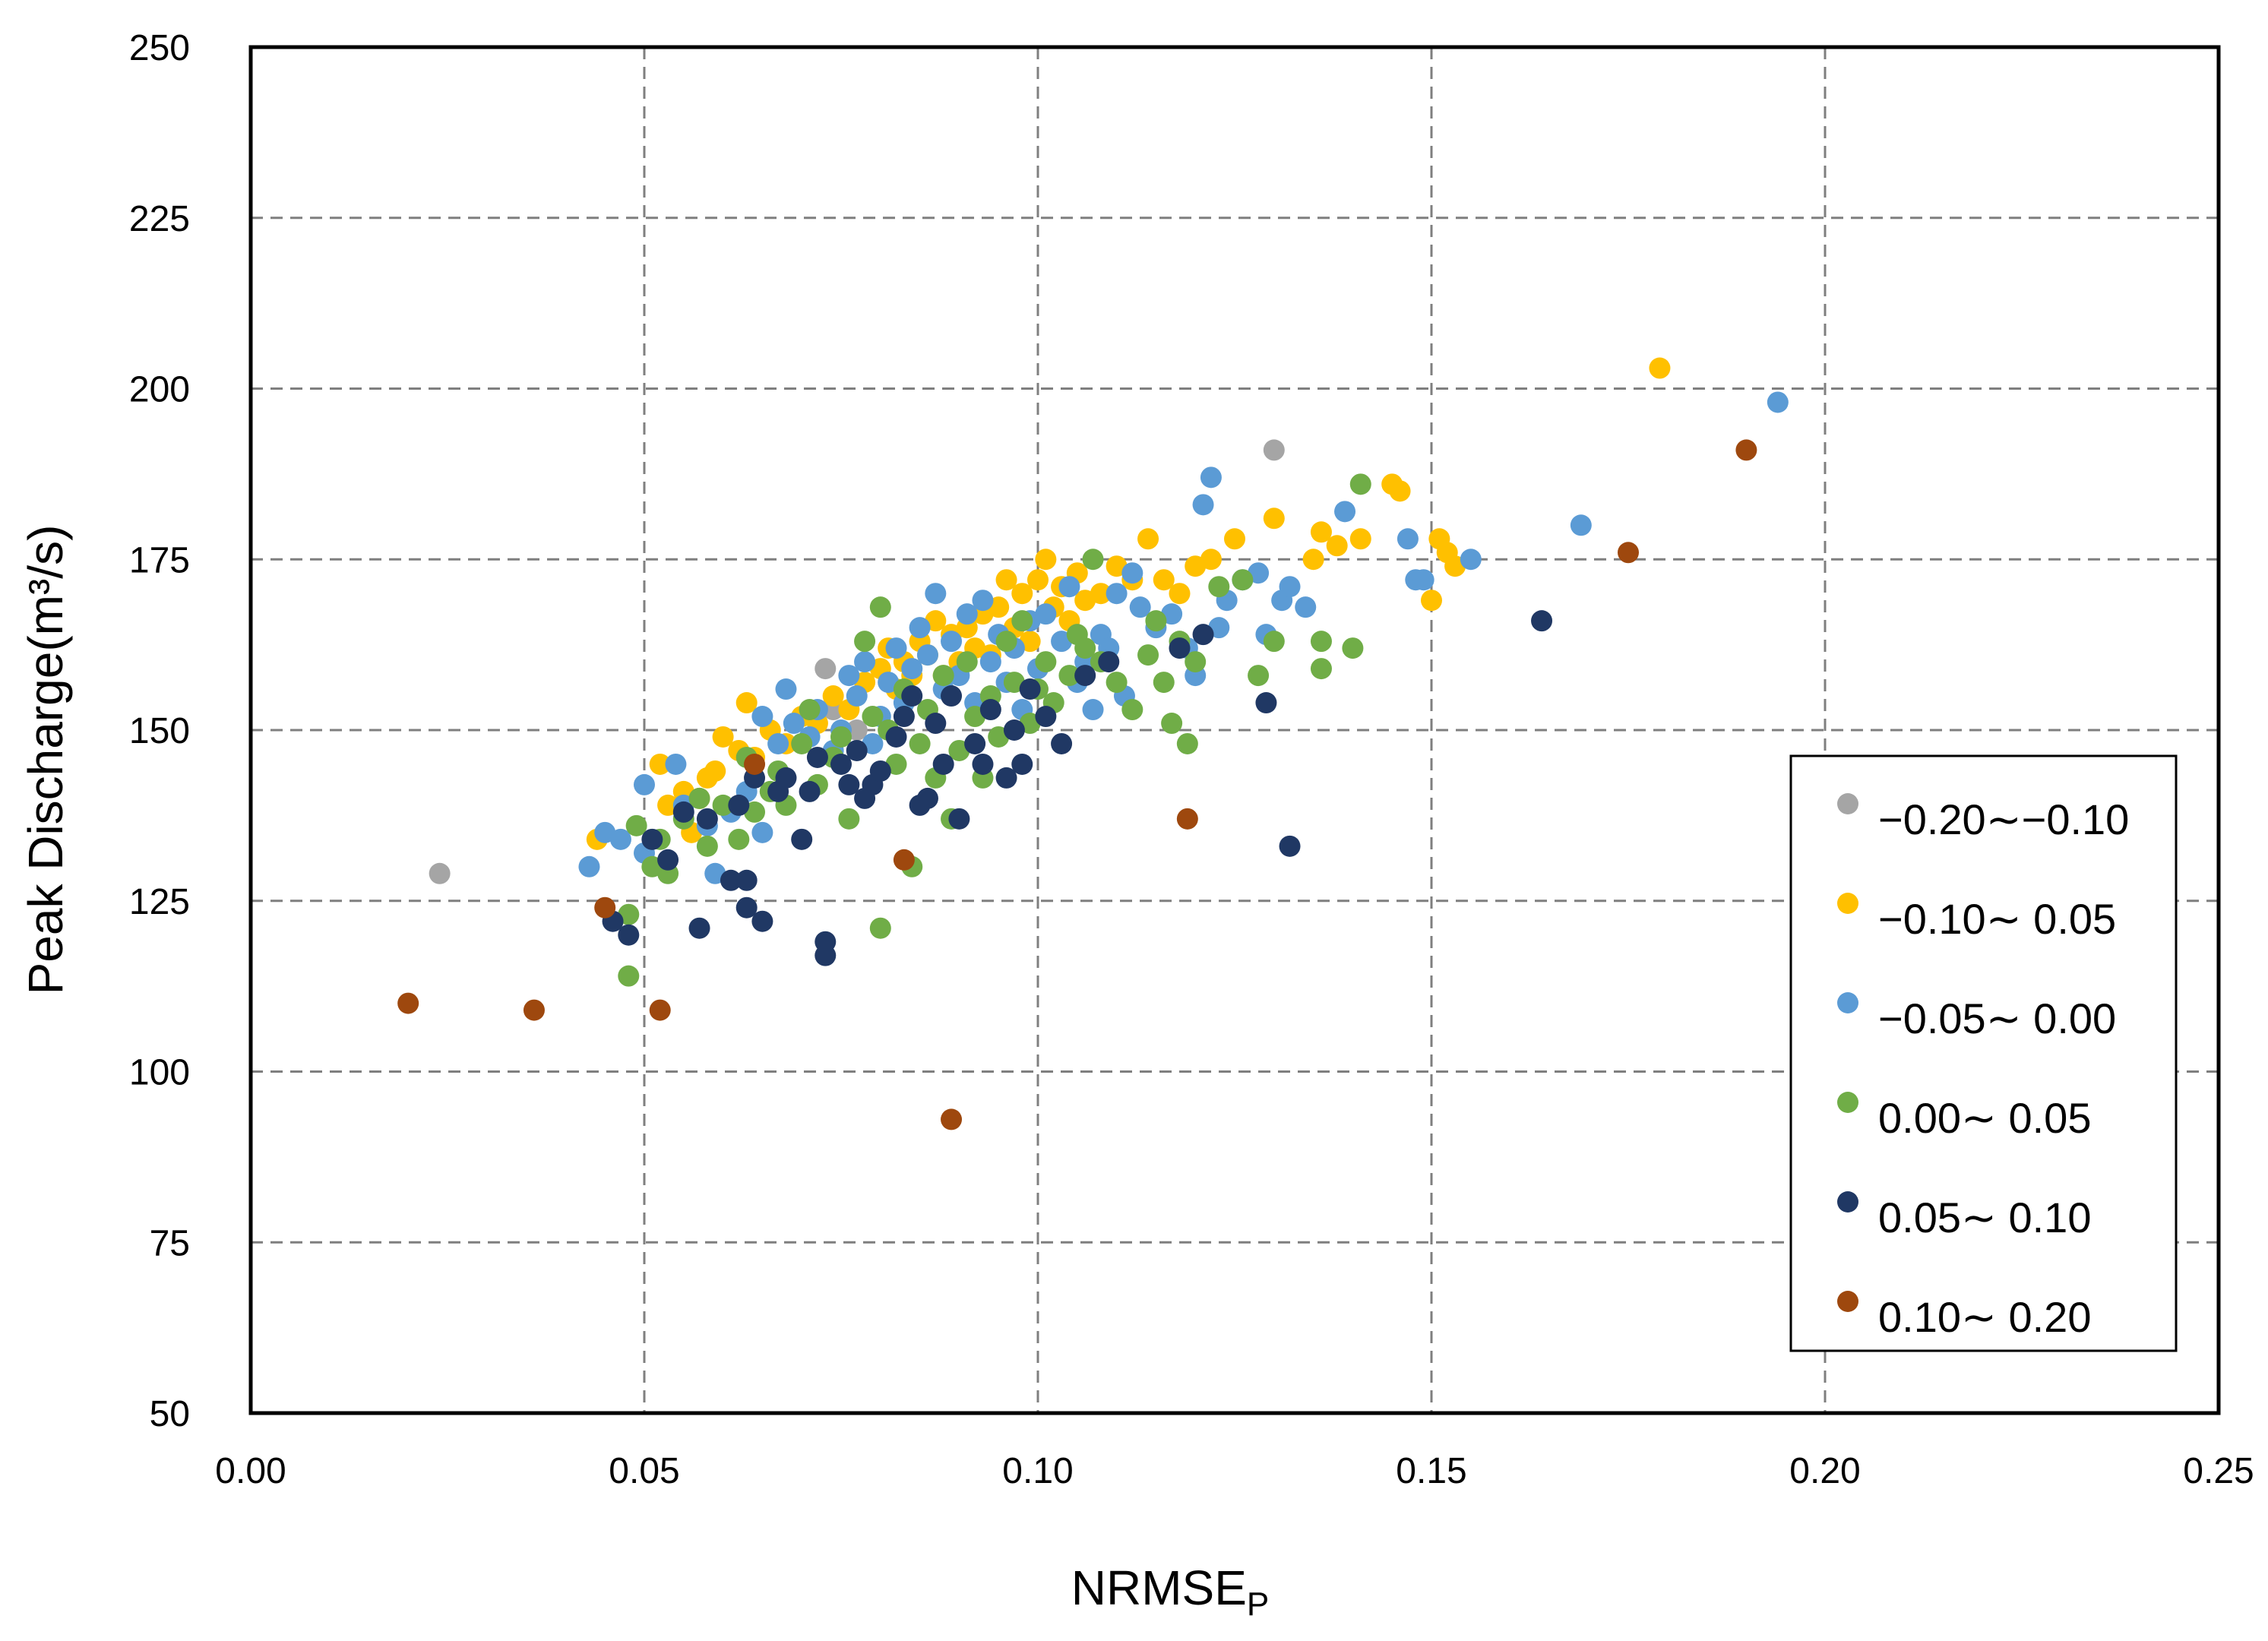 The width and height of the screenshot is (2268, 1641). Describe the element at coordinates (1234, 1471) in the screenshot. I see `x-axis-ticks: 0.00 0.05 0.10 0.15 0.20 0.25` at that location.